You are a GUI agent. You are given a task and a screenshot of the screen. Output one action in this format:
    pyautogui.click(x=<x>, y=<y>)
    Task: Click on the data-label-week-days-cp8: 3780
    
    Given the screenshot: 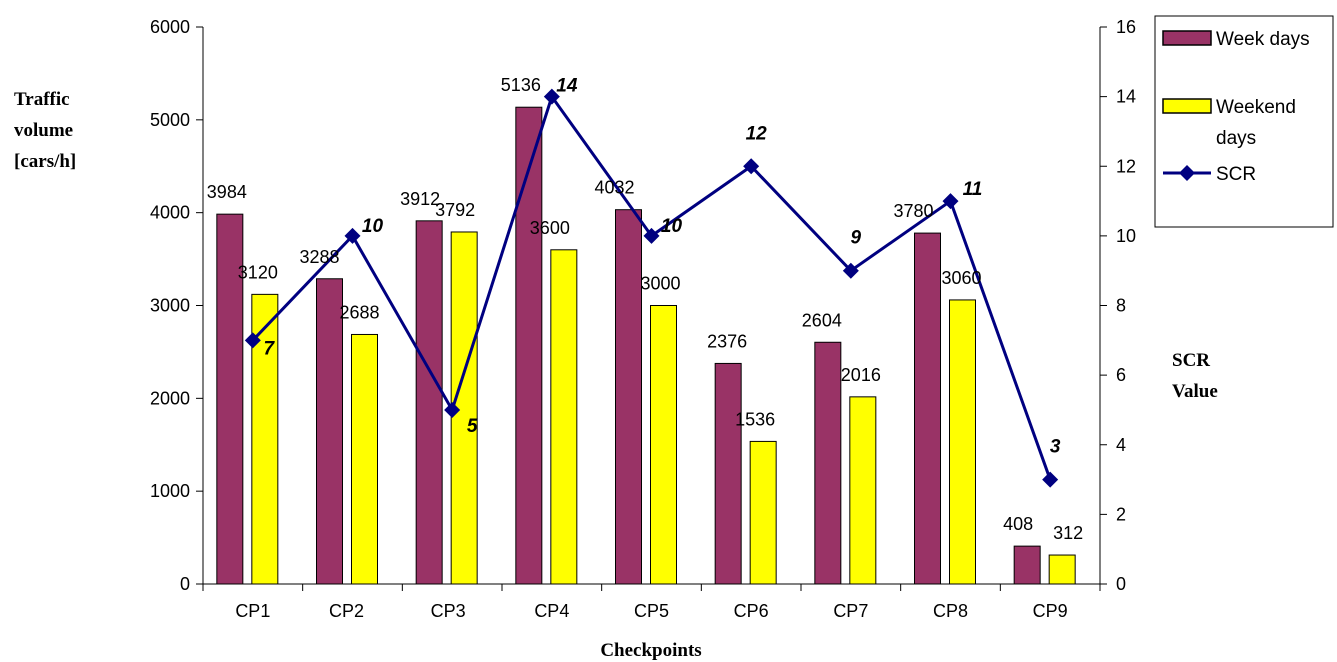 What is the action you would take?
    pyautogui.click(x=913, y=211)
    